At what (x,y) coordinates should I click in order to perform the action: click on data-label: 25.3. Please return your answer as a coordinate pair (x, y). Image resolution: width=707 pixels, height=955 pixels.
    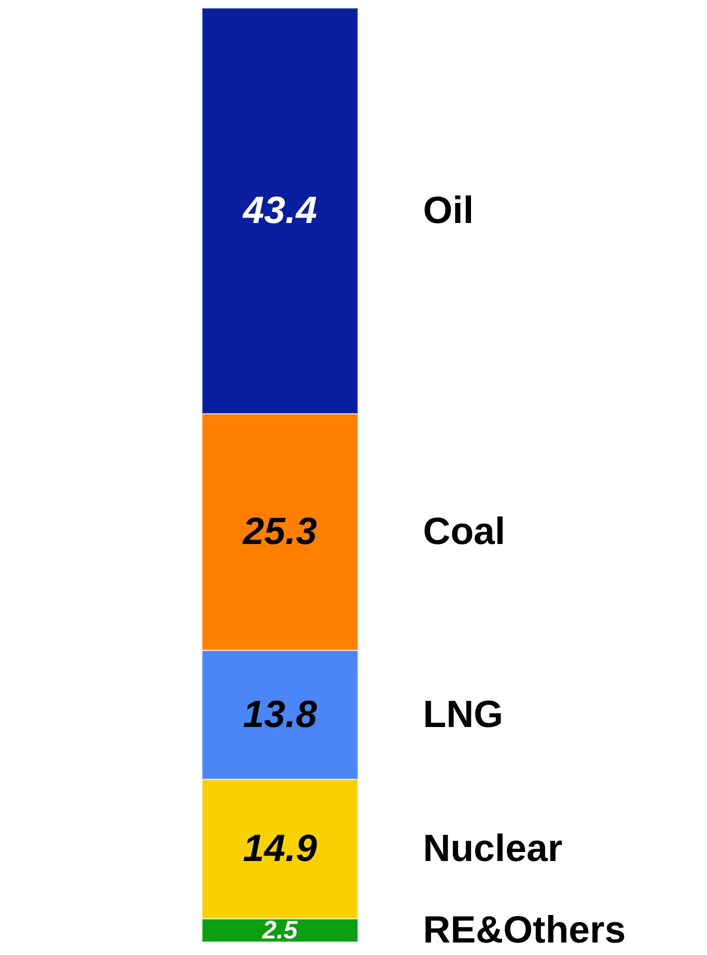
    Looking at the image, I should click on (279, 532).